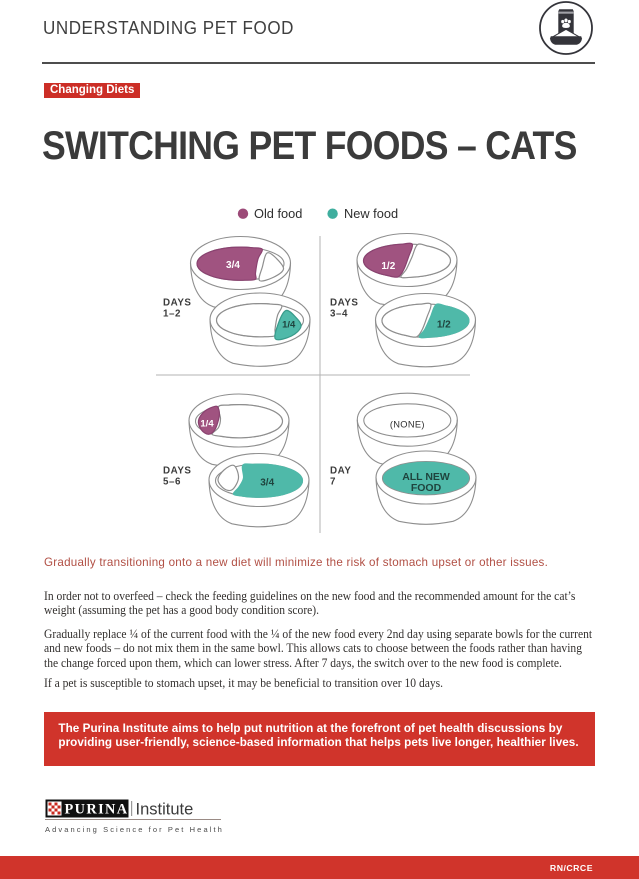 The image size is (639, 879). What do you see at coordinates (278, 213) in the screenshot?
I see `svg-text: Old food` at bounding box center [278, 213].